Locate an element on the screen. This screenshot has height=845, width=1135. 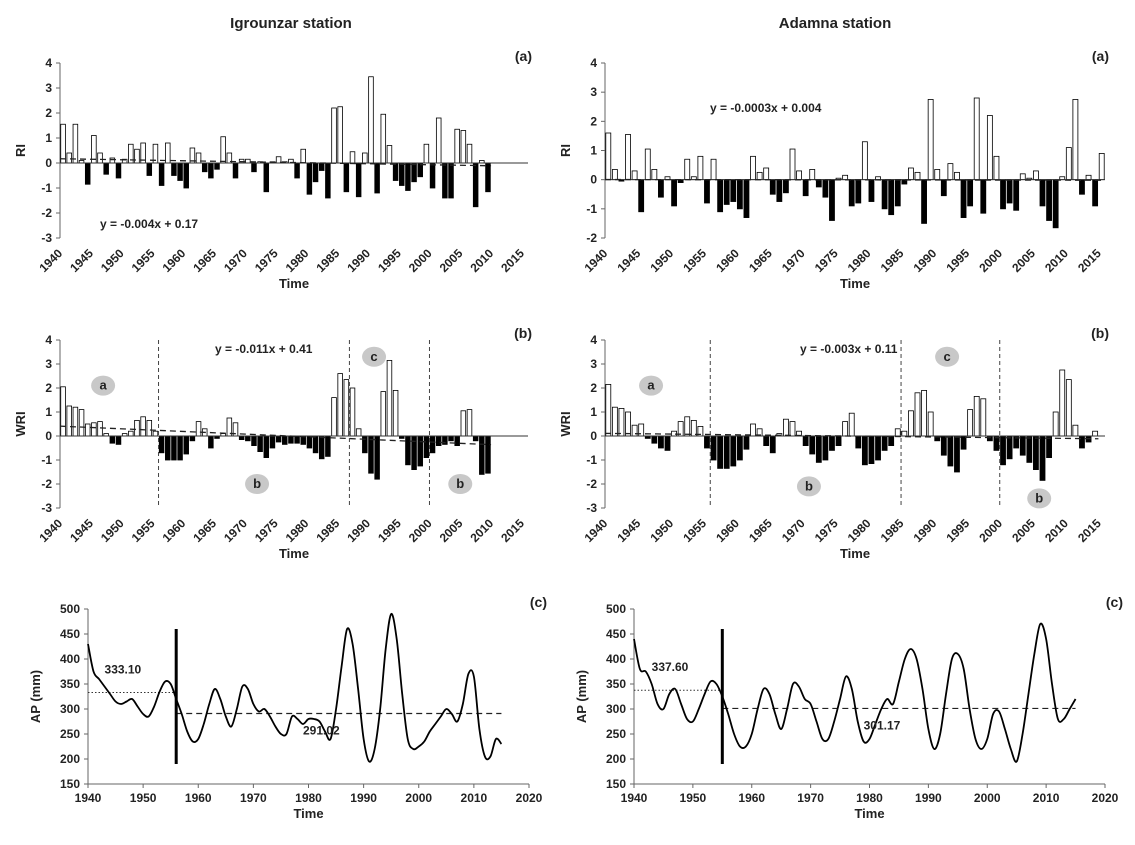
adamna-a-bar-1974 is located at coordinates (832, 200).